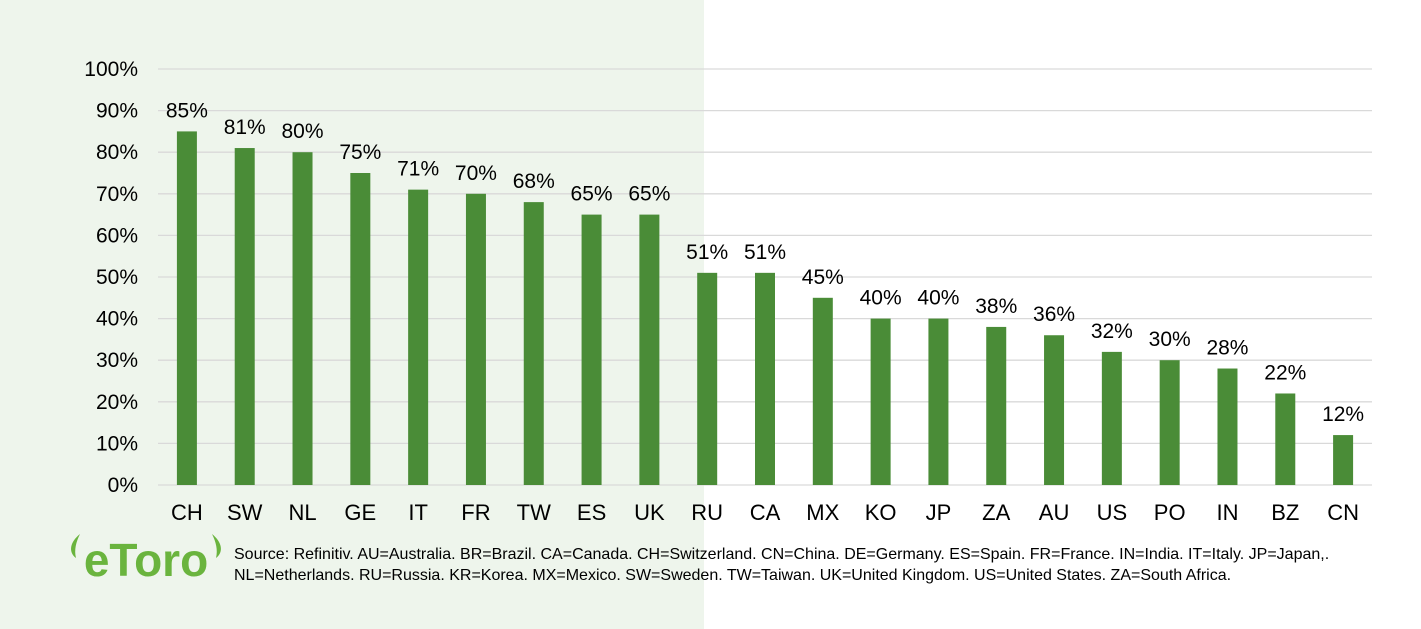 The height and width of the screenshot is (629, 1421). What do you see at coordinates (302, 512) in the screenshot?
I see `category-label: NL` at bounding box center [302, 512].